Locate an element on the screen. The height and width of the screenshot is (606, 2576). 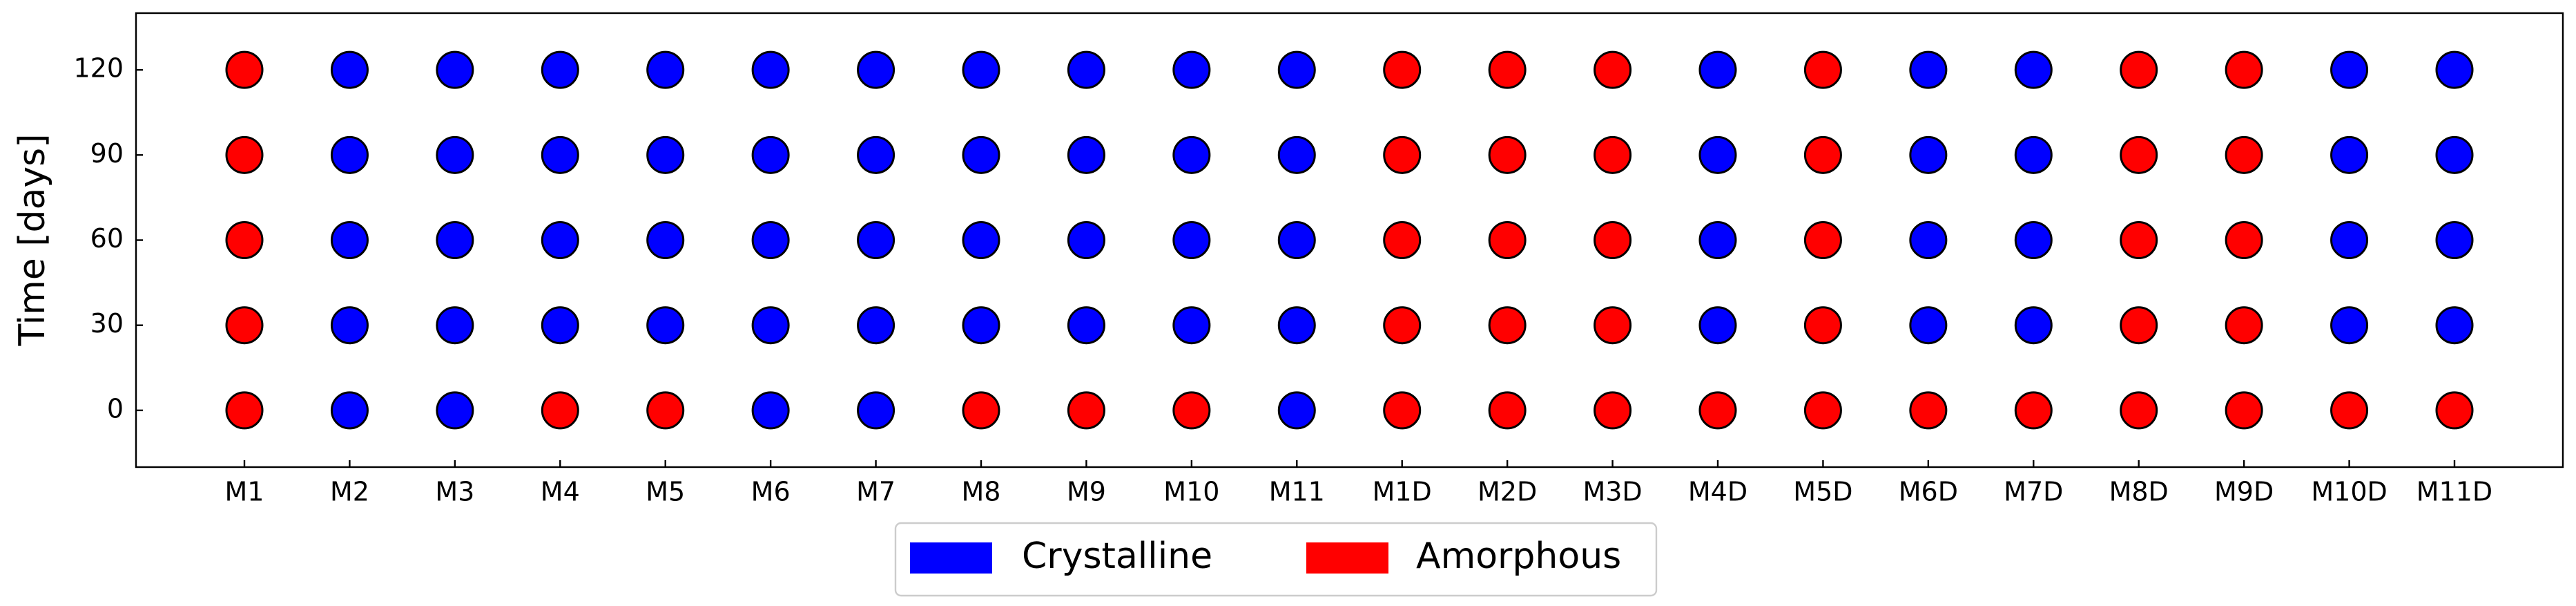
x-tick-label: M8 is located at coordinates (981, 492).